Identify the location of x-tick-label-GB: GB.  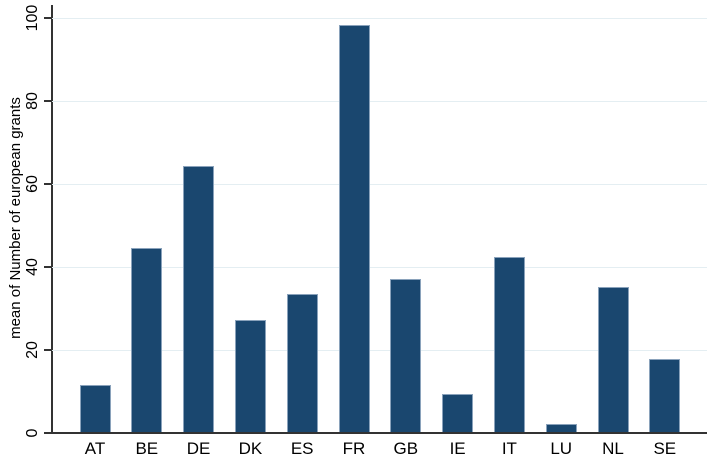
(406, 448).